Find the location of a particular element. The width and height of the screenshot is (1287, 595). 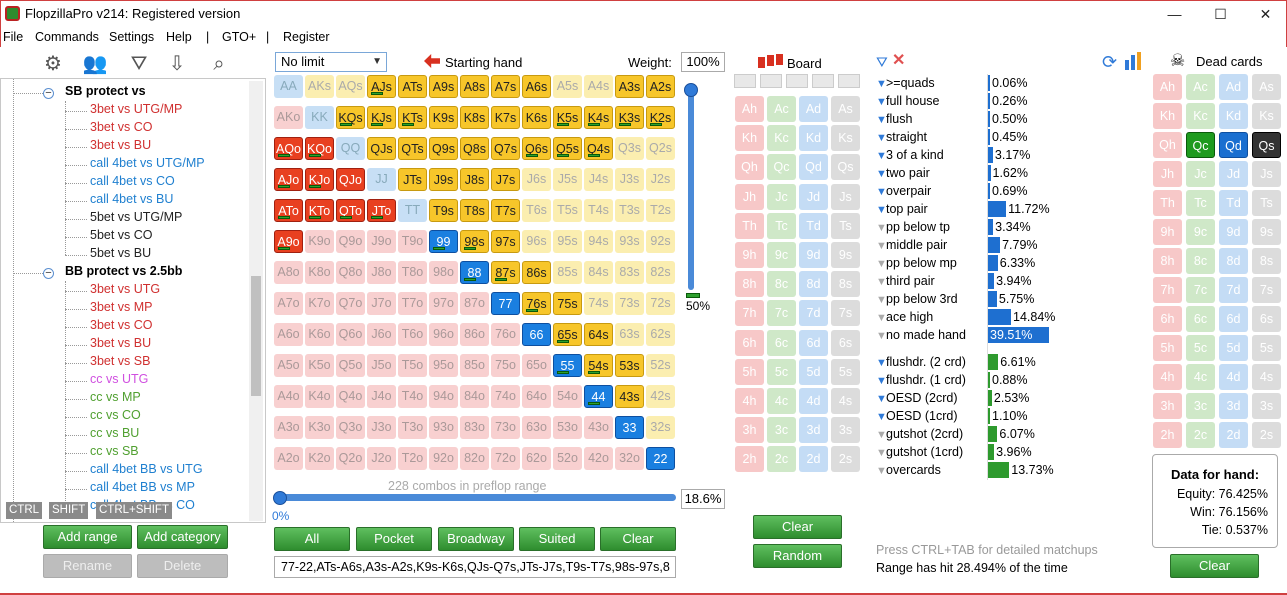

board-card: Jc is located at coordinates (781, 196).